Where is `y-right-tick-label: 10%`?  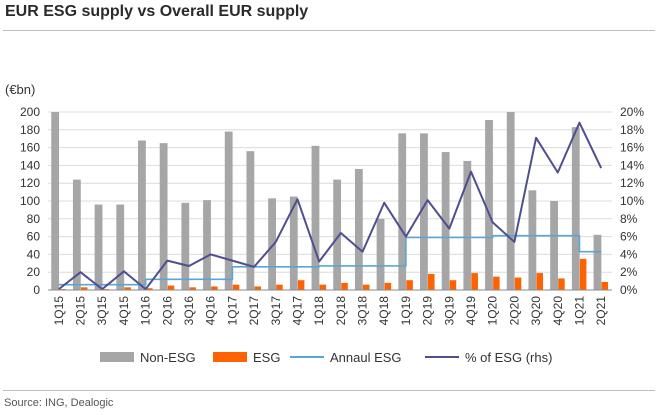
y-right-tick-label: 10% is located at coordinates (632, 201).